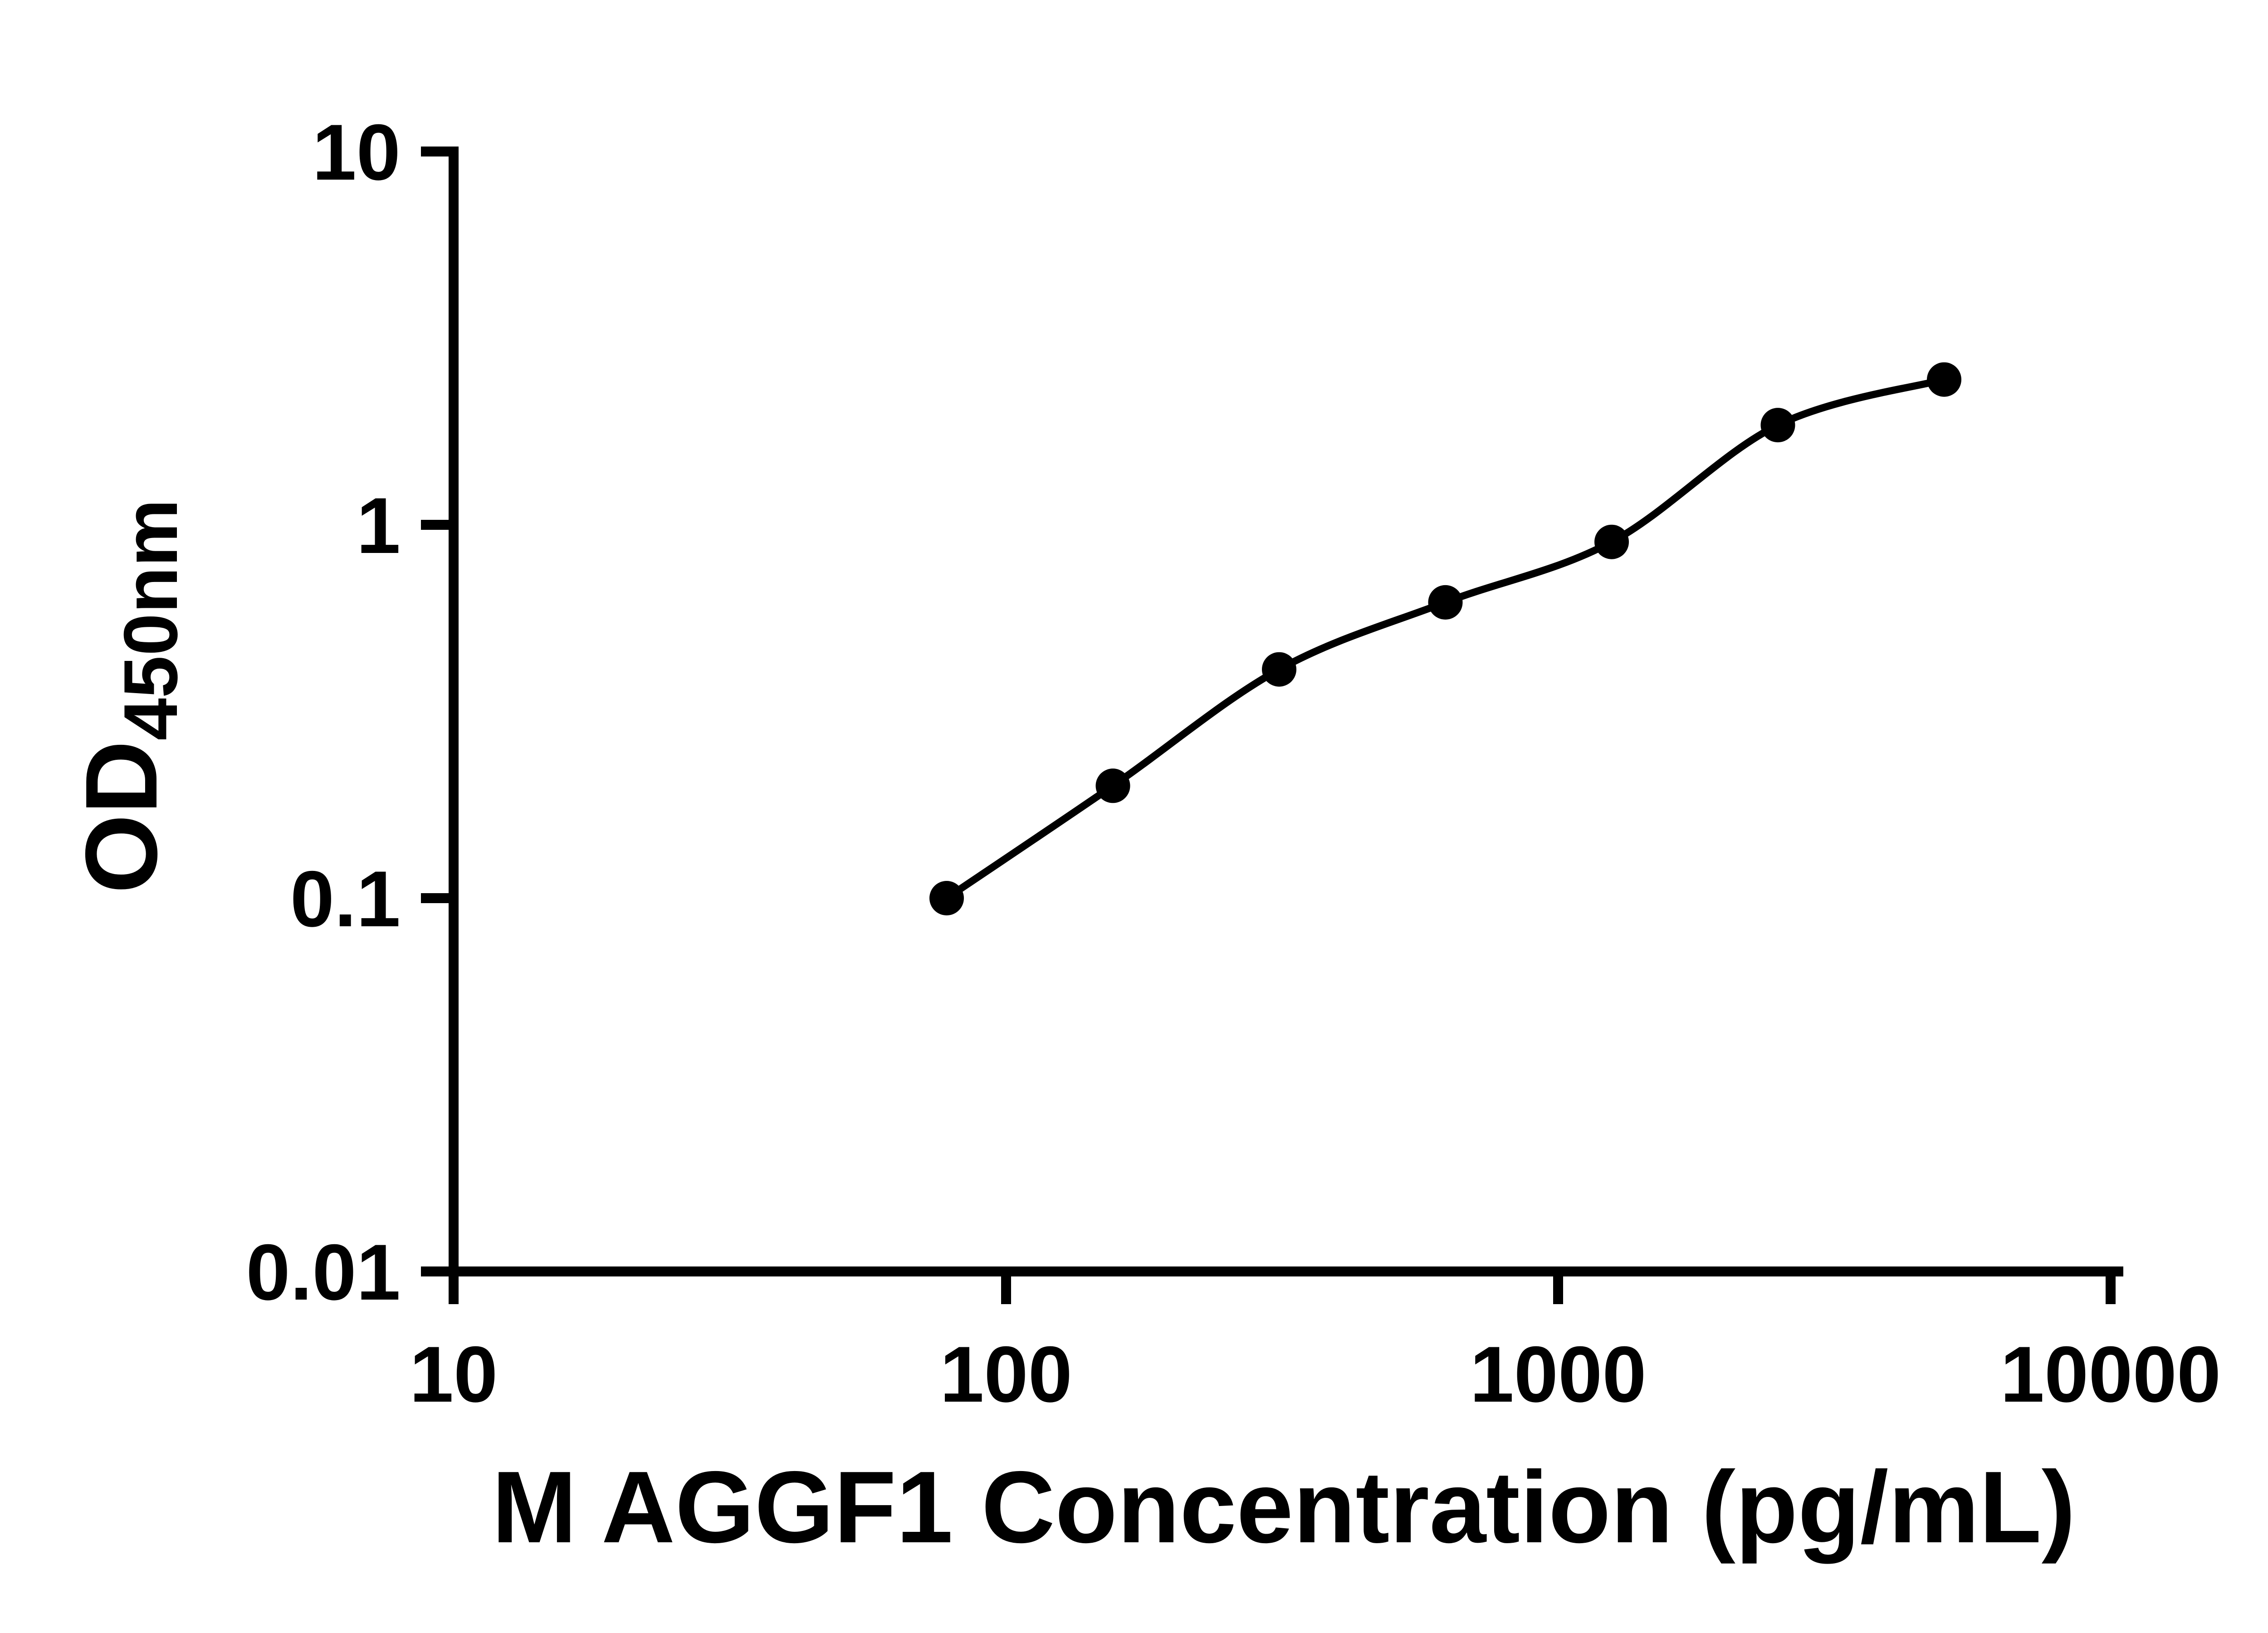  Describe the element at coordinates (357, 152) in the screenshot. I see `y-tick-label: 10` at that location.